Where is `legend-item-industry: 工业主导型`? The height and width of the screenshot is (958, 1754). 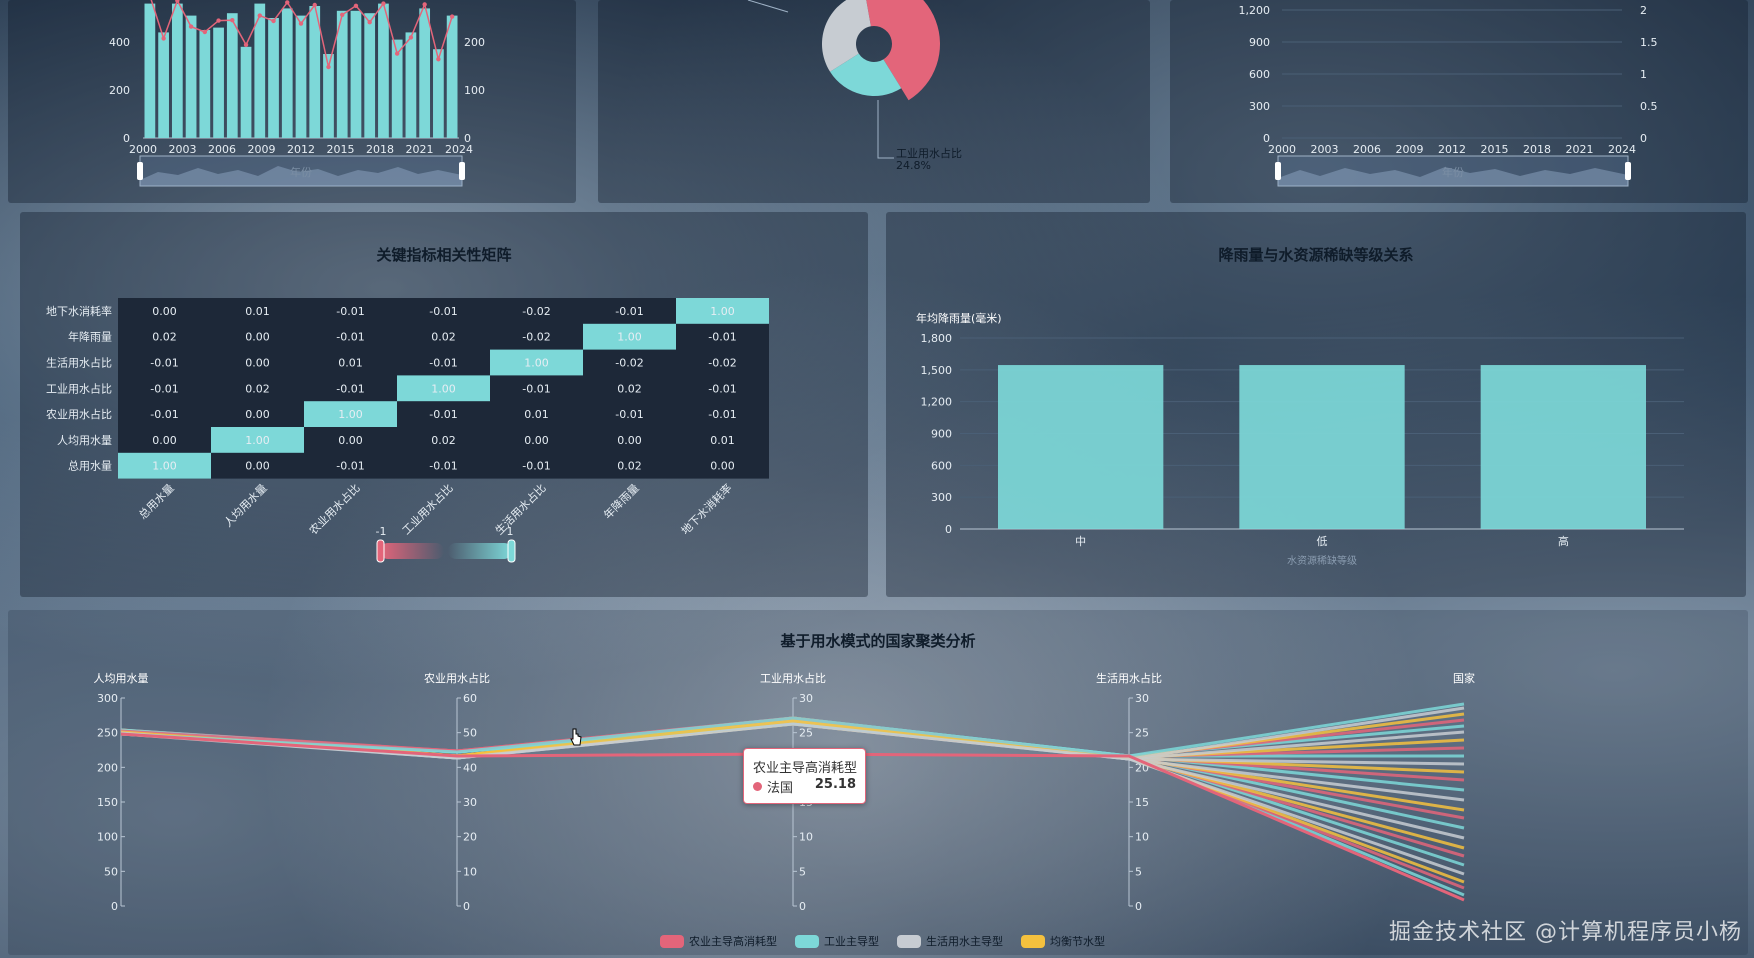 legend-item-industry: 工业主导型 is located at coordinates (837, 941).